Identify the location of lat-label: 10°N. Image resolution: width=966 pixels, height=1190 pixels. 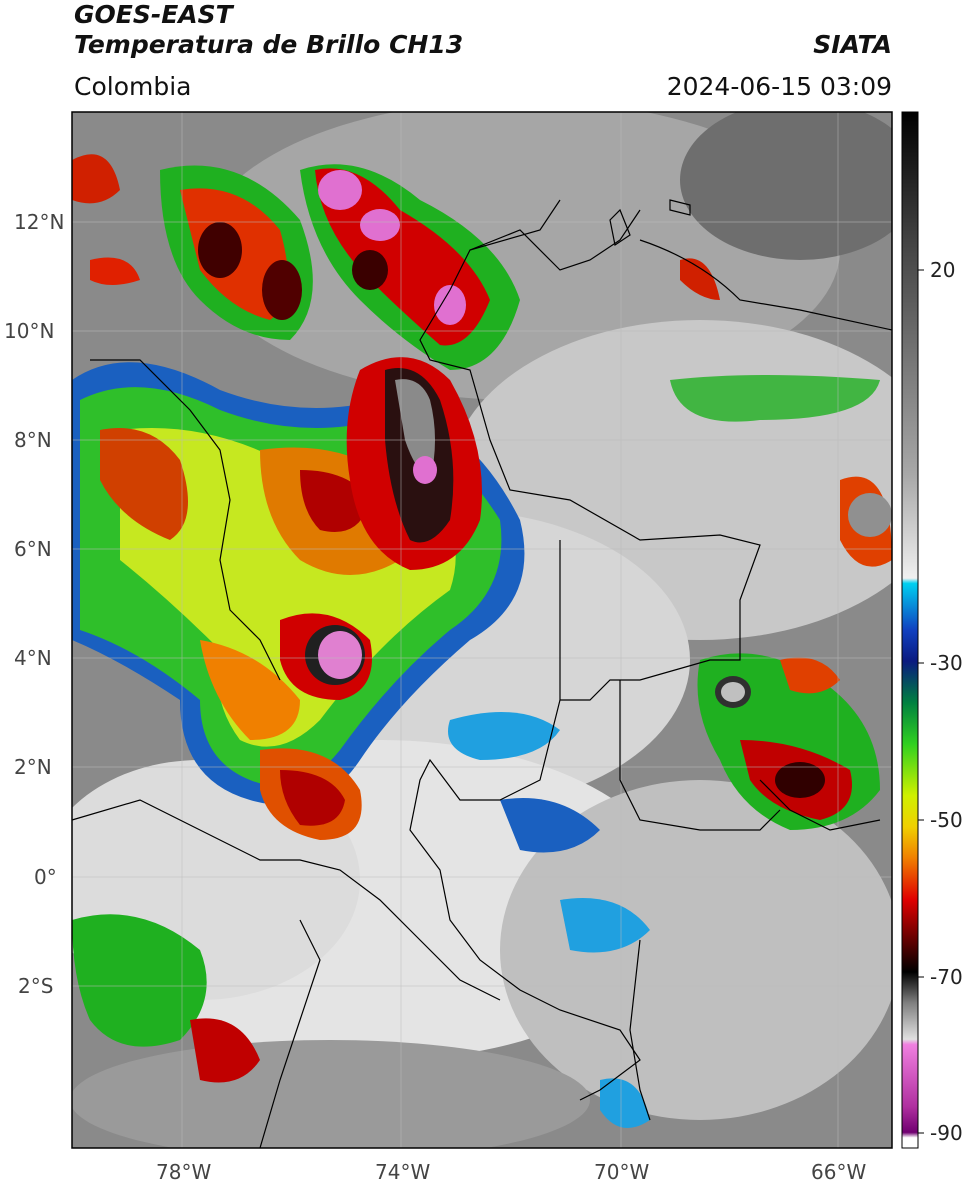
(29, 331).